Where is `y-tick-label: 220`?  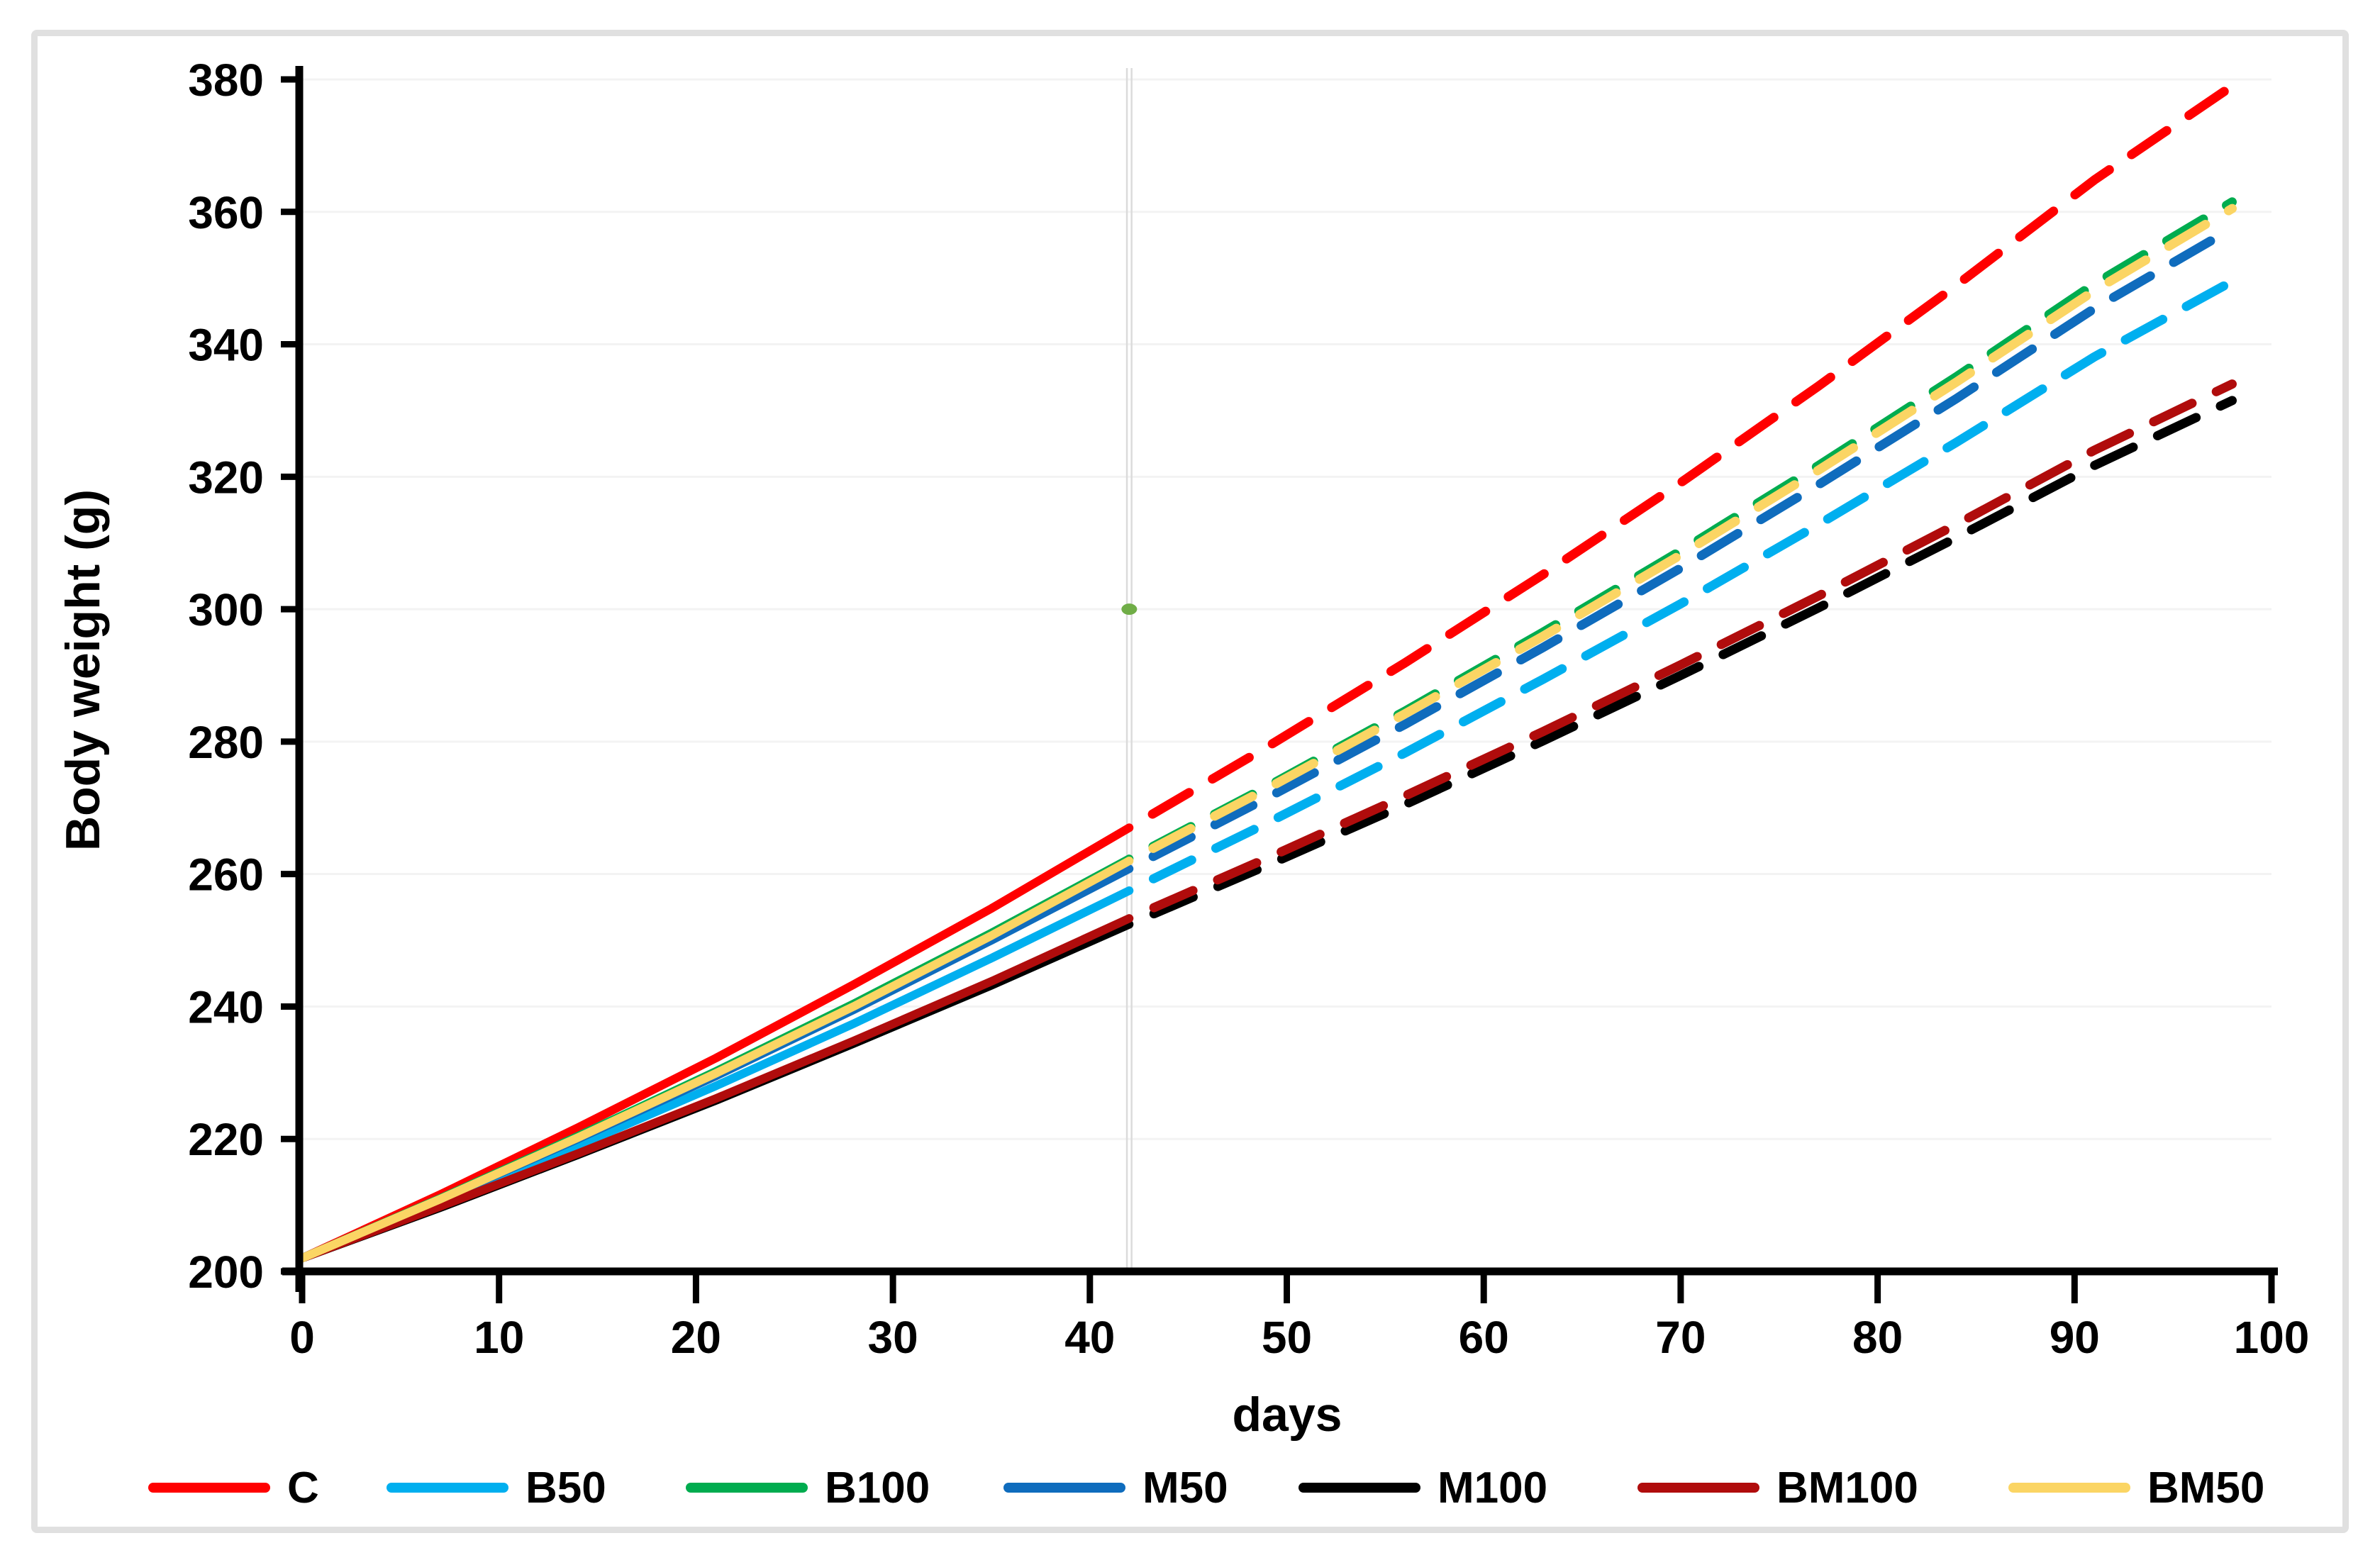
y-tick-label: 220 is located at coordinates (226, 1140).